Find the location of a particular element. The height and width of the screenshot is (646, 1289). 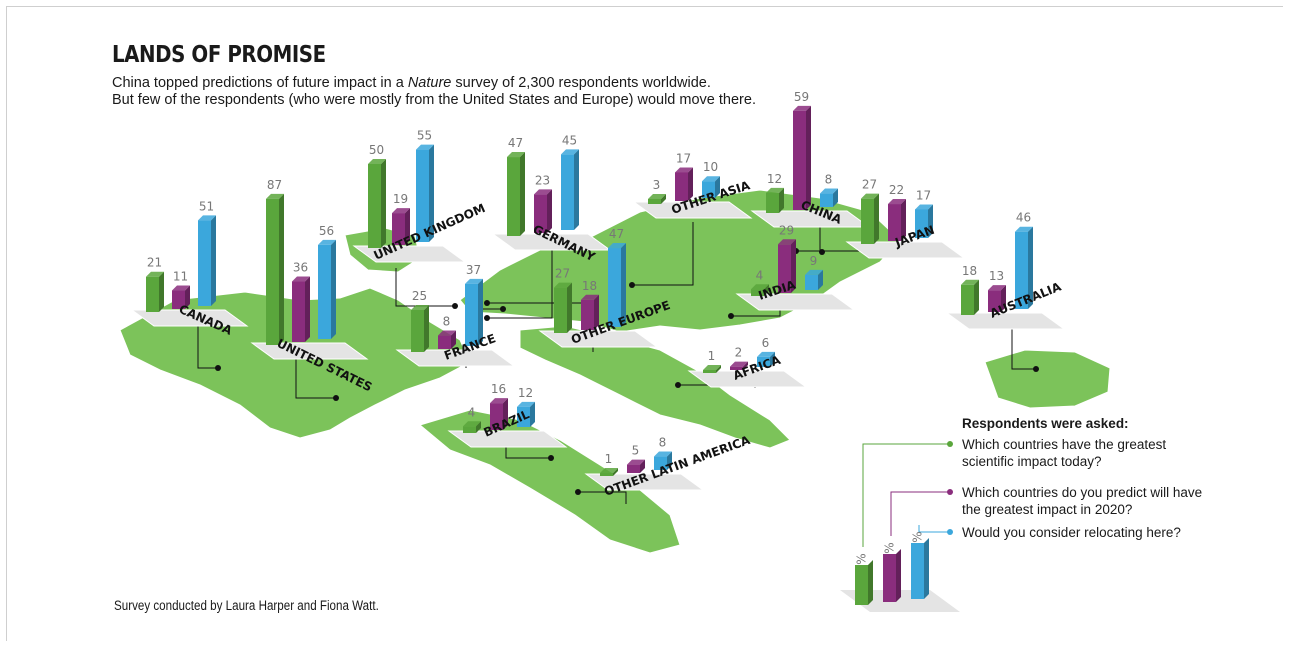

legend-heading: Respondents were asked: is located at coordinates (1045, 423).